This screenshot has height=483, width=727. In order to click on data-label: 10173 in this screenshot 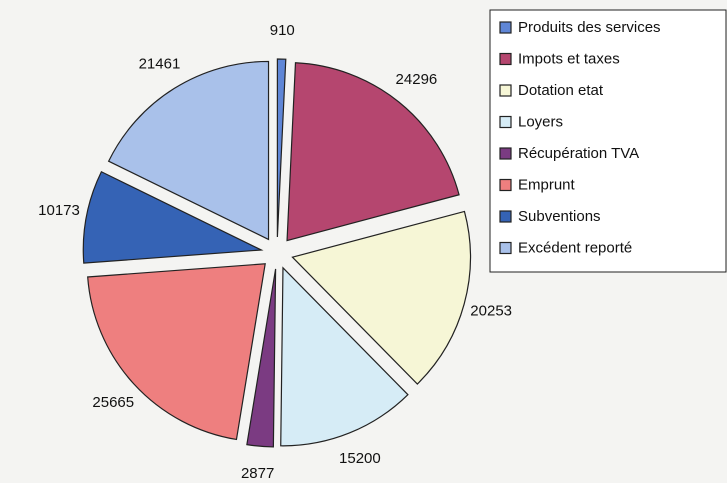, I will do `click(59, 210)`.